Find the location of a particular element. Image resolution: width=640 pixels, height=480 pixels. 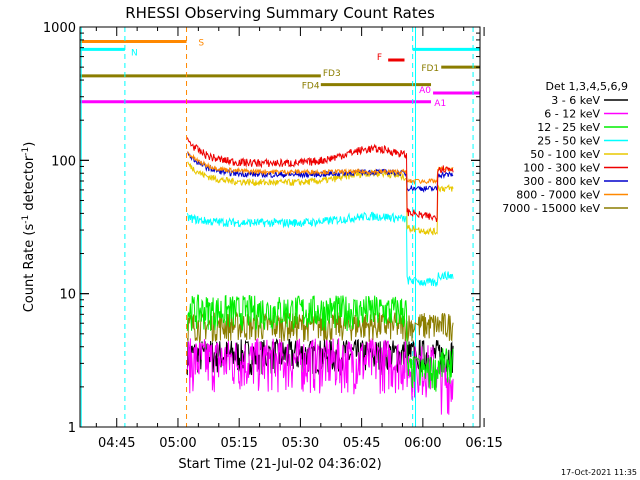

x-tick-label: 05:00 is located at coordinates (177, 443).